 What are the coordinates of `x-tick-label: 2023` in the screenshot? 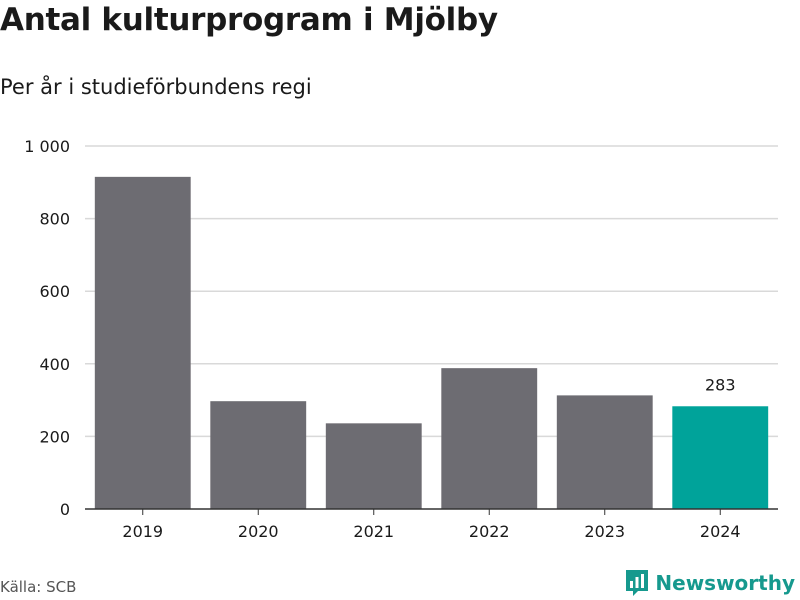 It's located at (604, 531).